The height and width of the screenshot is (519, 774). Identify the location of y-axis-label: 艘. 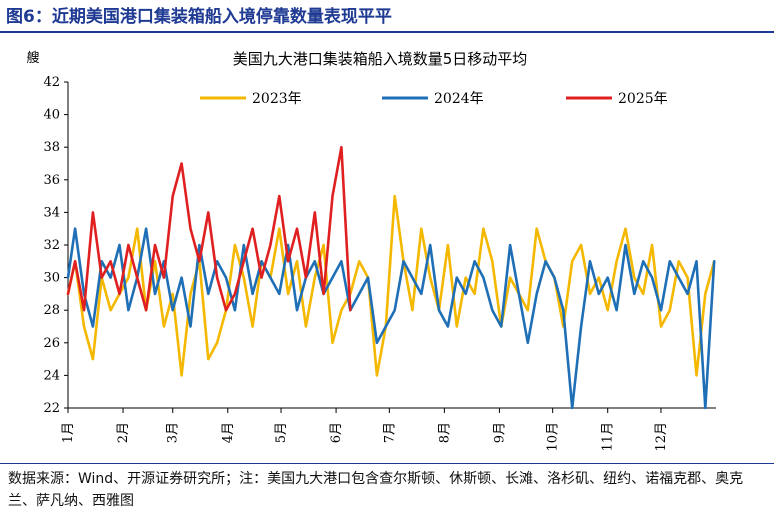
(32, 58).